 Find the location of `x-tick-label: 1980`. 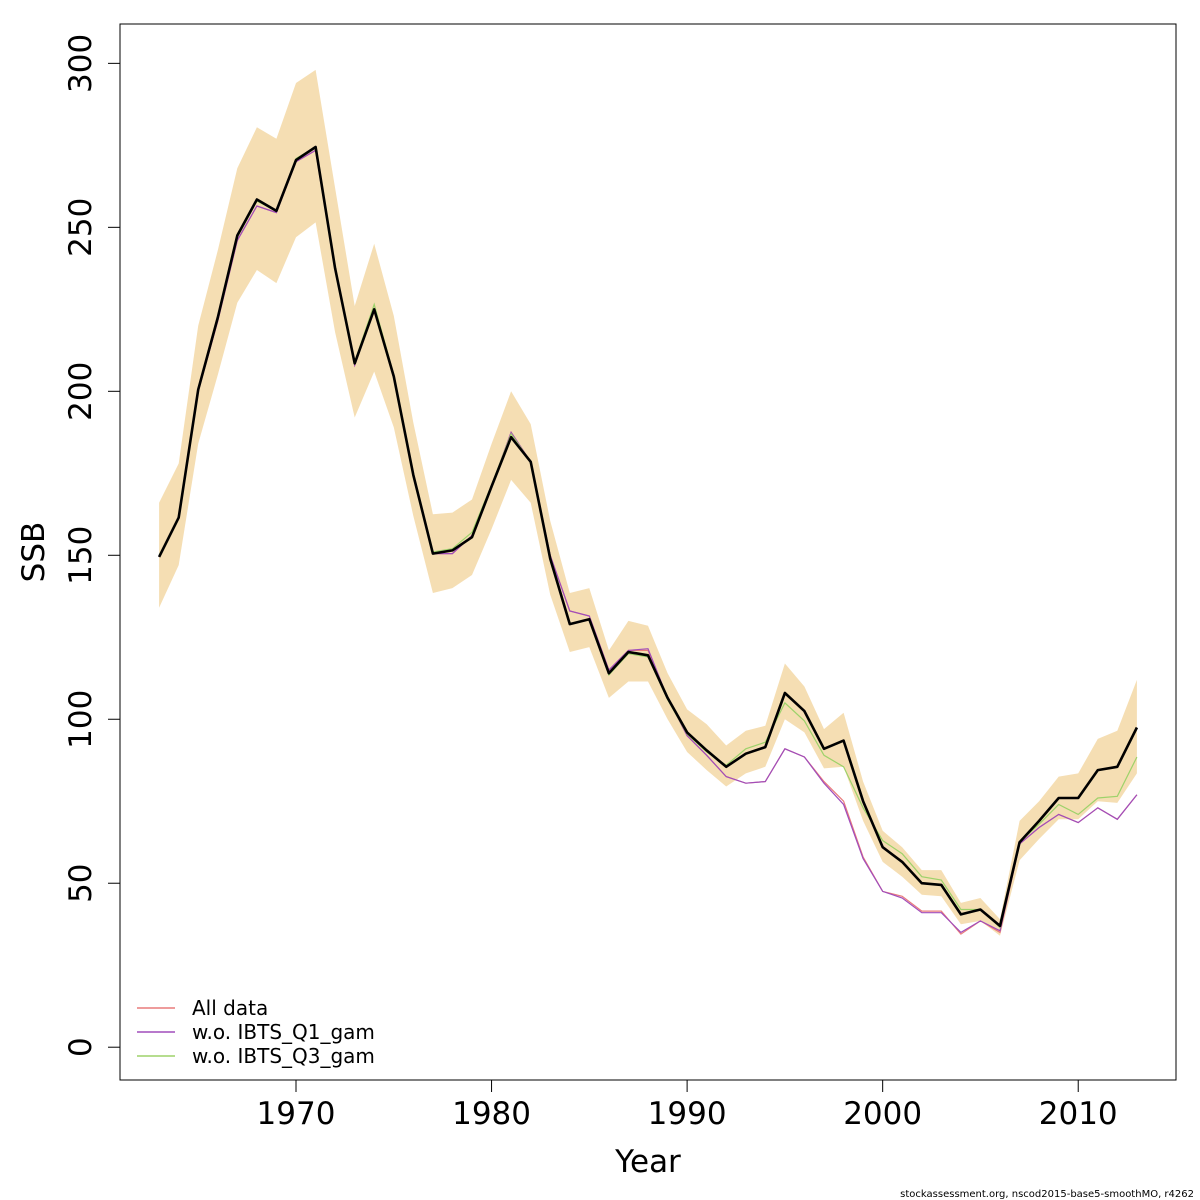

x-tick-label: 1980 is located at coordinates (491, 1114).